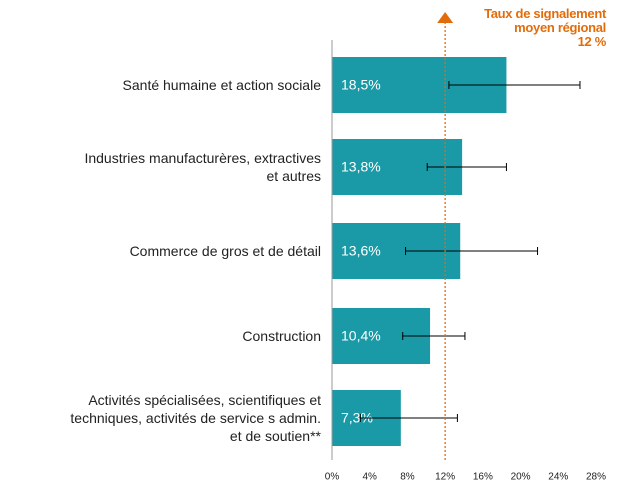 The width and height of the screenshot is (619, 484). Describe the element at coordinates (221, 85) in the screenshot. I see `category-label: Santé humaine et action sociale` at that location.